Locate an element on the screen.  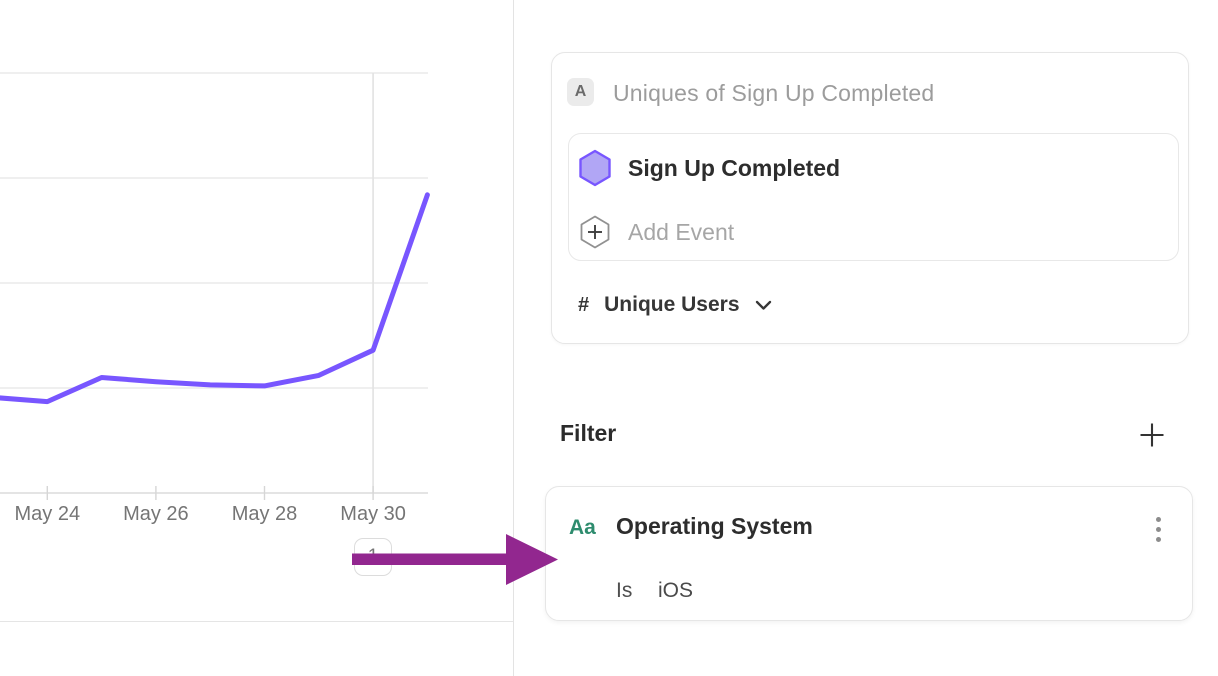
measure-dropdown: # Unique Users is located at coordinates (675, 305).